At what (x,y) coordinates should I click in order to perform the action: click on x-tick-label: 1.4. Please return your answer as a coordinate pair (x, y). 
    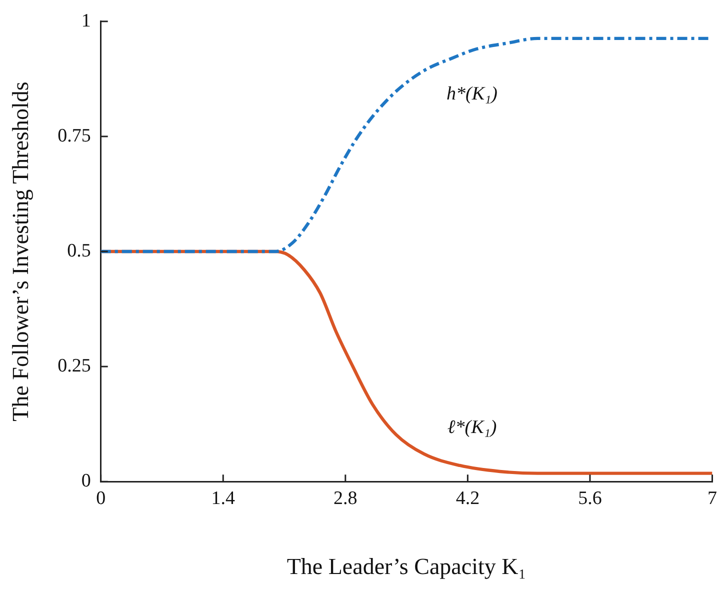
    Looking at the image, I should click on (223, 498).